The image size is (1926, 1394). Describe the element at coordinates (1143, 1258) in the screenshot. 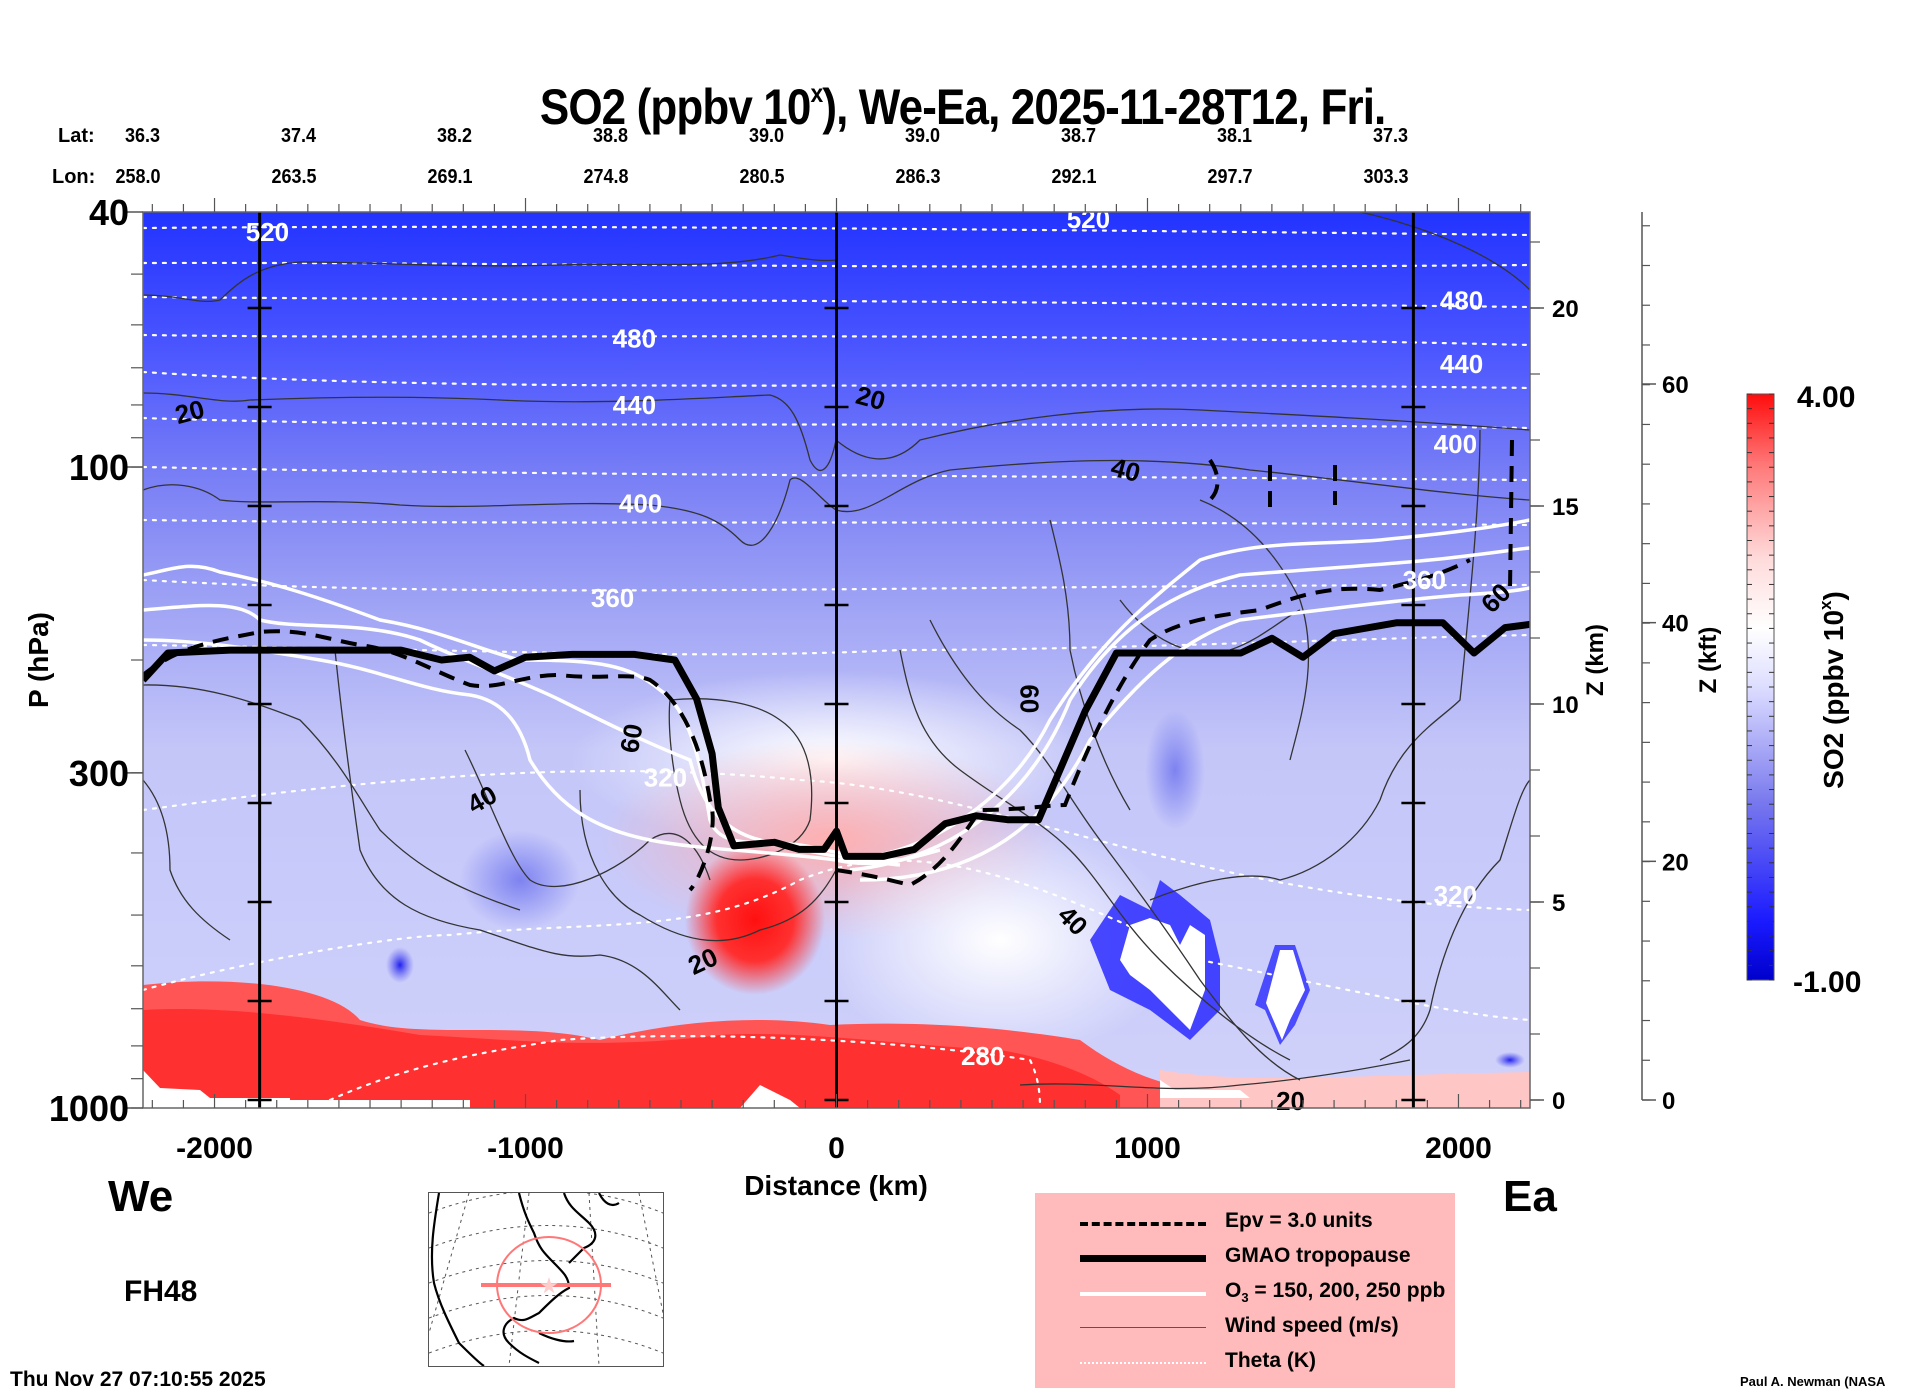

I see `legend-heavy-line-icon` at that location.